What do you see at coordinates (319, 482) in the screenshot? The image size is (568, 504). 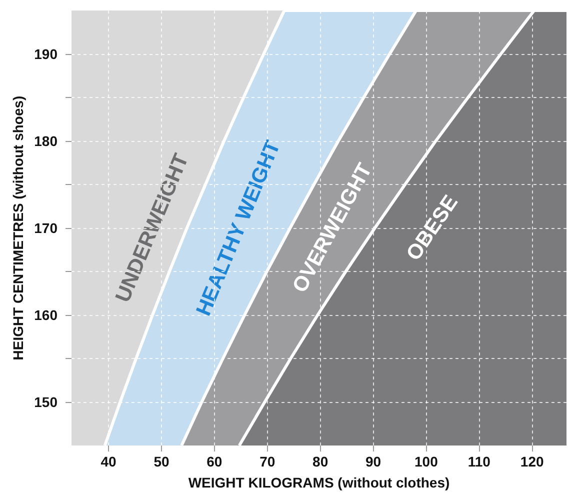 I see `x-axis-title: WEIGHT KILOGRAMS (without clothes)` at bounding box center [319, 482].